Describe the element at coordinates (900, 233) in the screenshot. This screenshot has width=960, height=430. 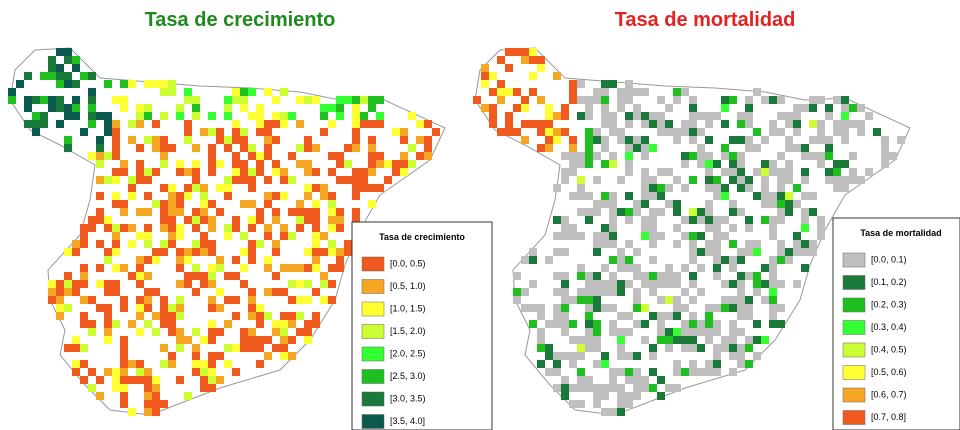
I see `legend-title: Tasa de mortalidad` at that location.